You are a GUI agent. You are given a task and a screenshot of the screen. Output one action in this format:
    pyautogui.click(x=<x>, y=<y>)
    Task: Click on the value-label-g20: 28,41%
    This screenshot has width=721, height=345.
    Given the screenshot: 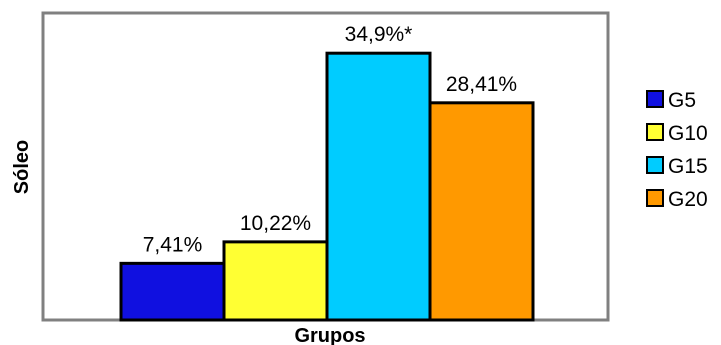 What is the action you would take?
    pyautogui.click(x=481, y=84)
    